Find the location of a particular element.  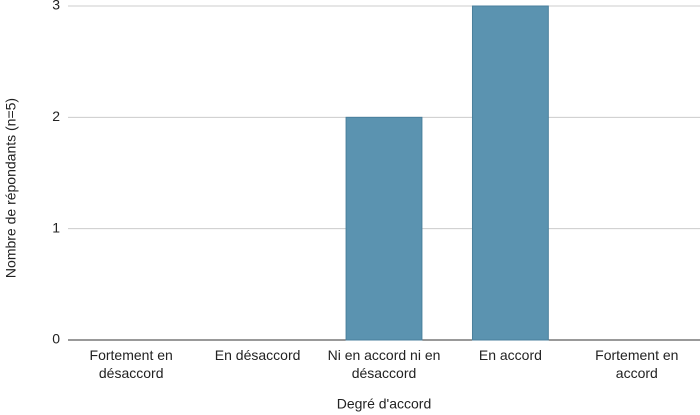

x-tick-label: En désaccord is located at coordinates (257, 355).